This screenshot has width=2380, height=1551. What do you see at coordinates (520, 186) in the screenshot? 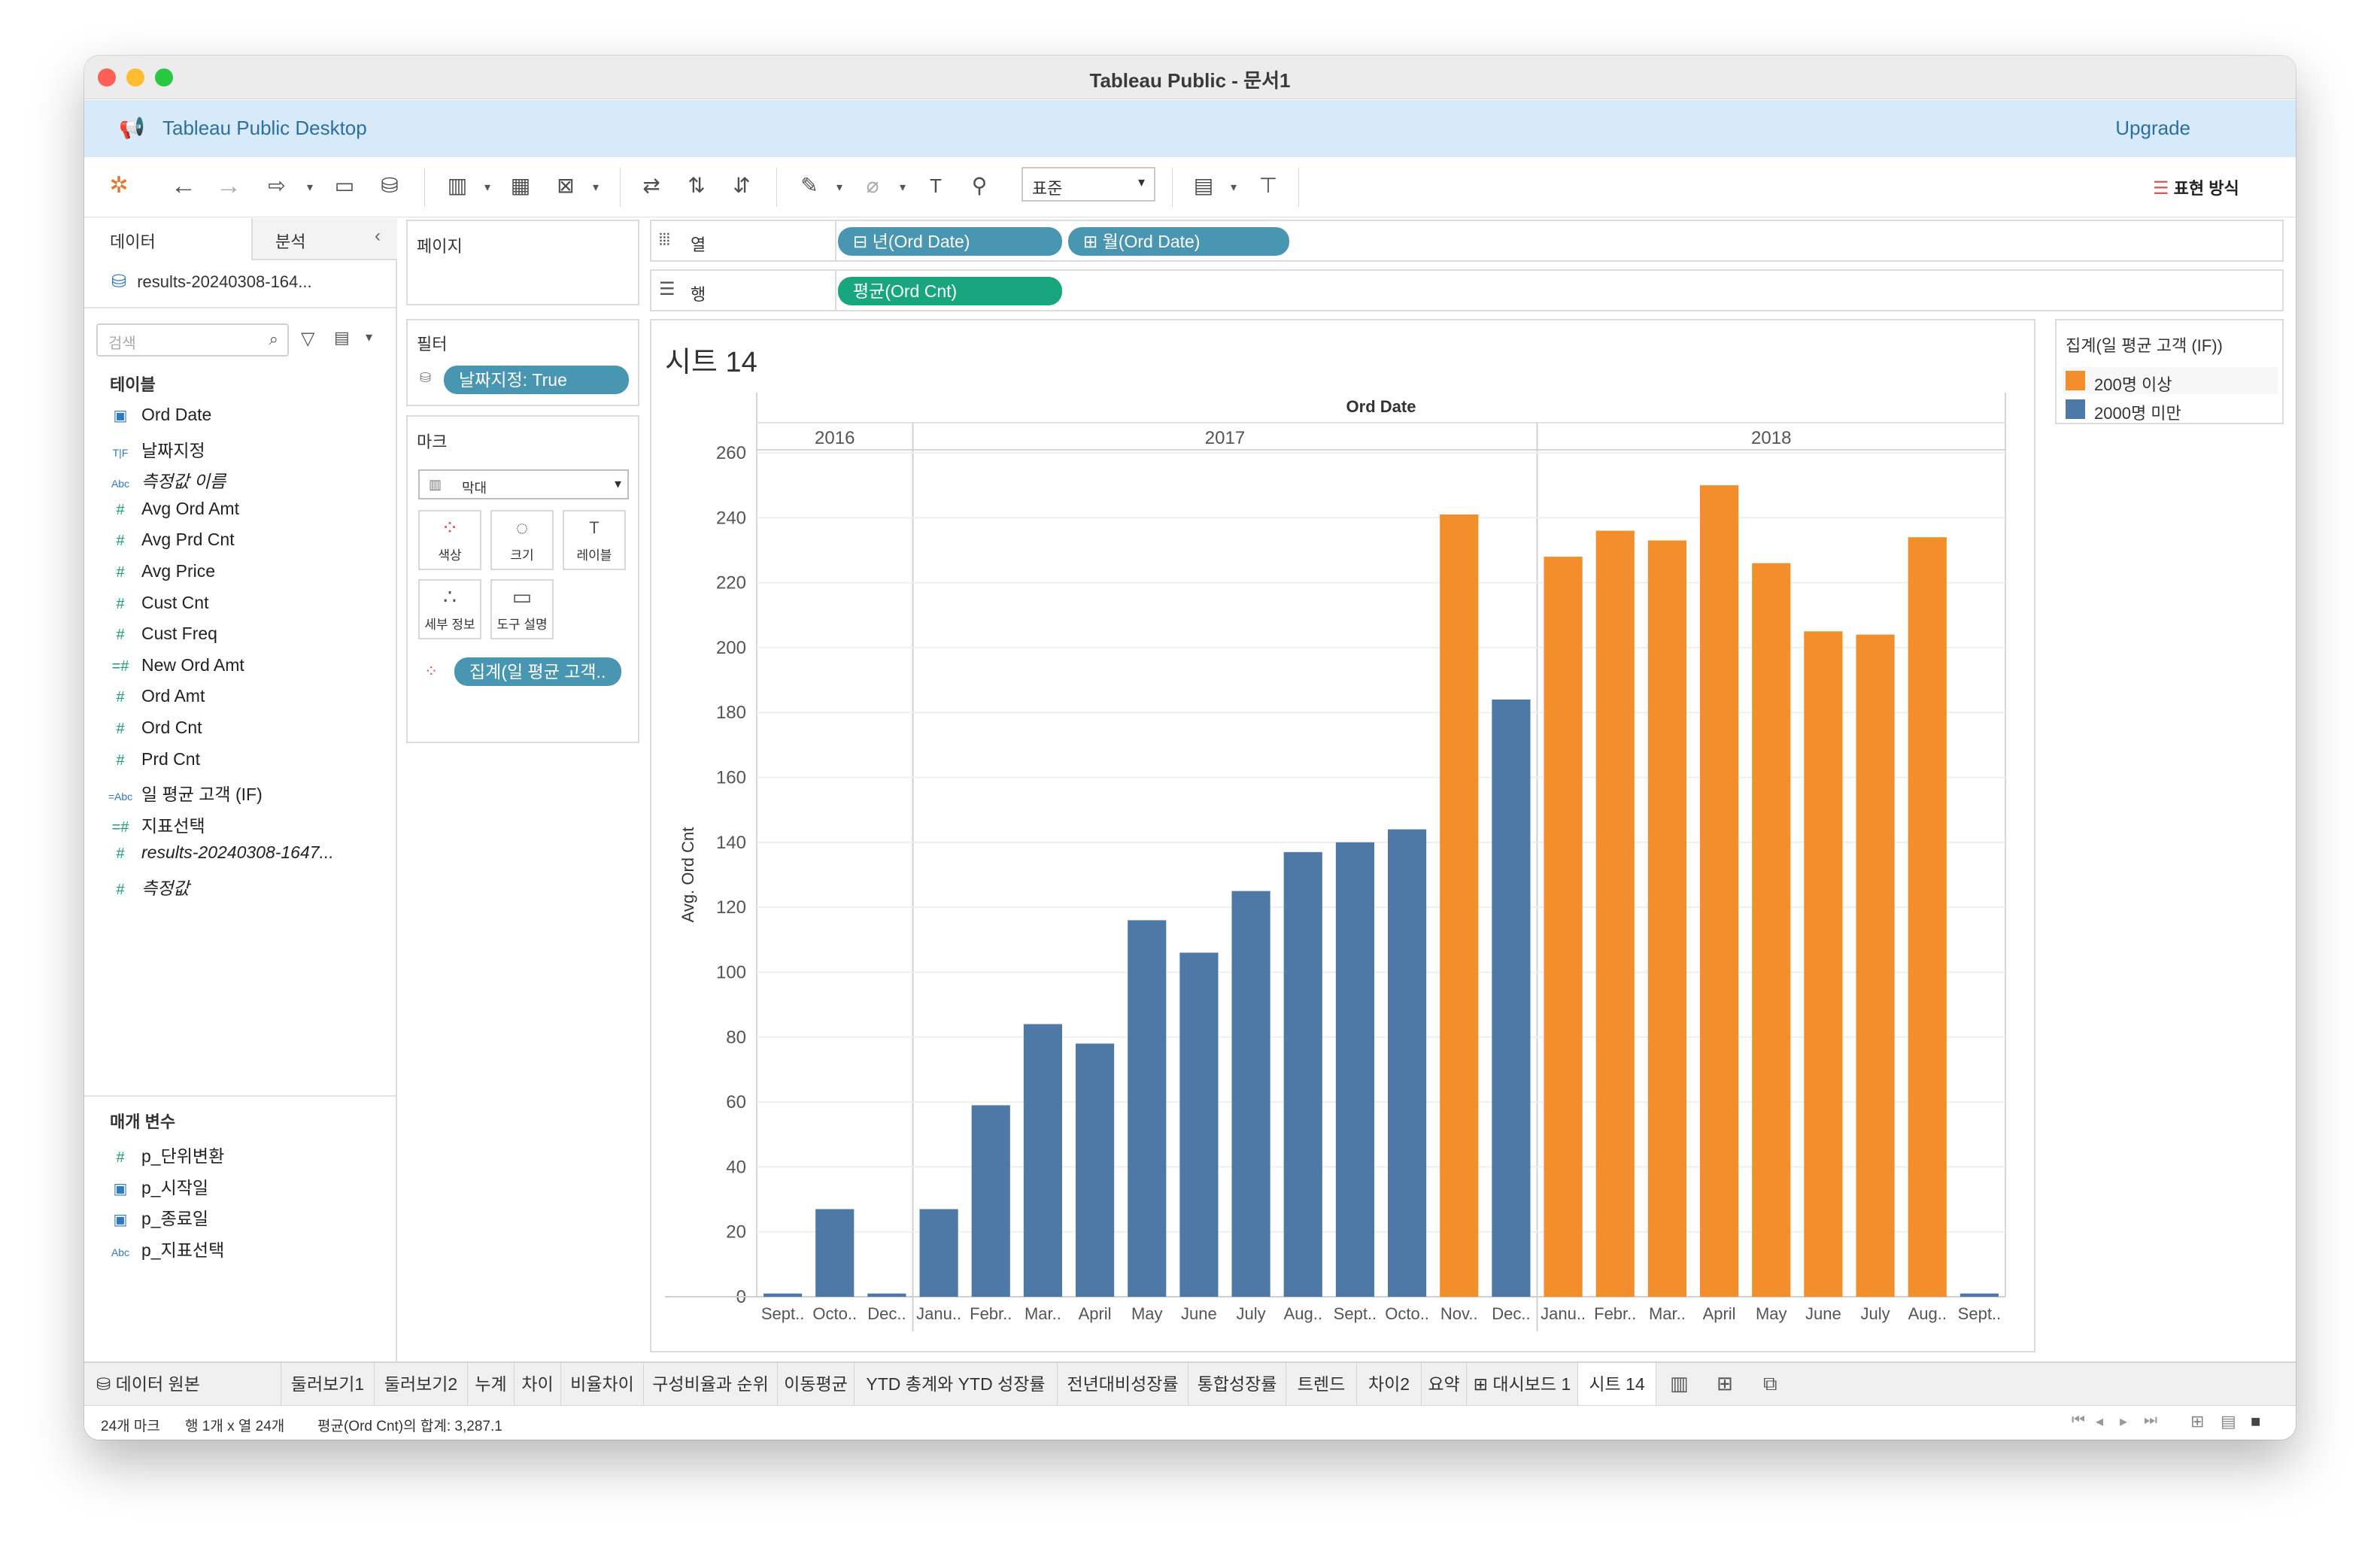
I see `duplicate-sheet-icon: ▦` at bounding box center [520, 186].